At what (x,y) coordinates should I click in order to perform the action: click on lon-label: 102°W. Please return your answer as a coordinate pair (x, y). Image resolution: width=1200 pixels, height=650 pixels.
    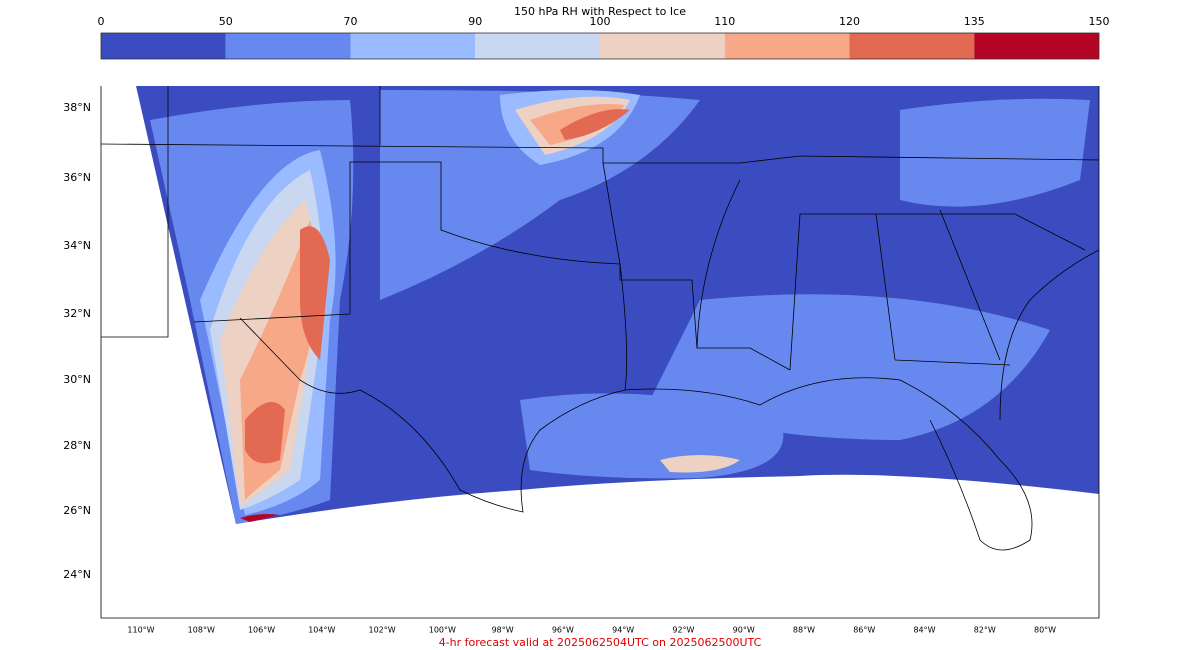
    Looking at the image, I should click on (381, 630).